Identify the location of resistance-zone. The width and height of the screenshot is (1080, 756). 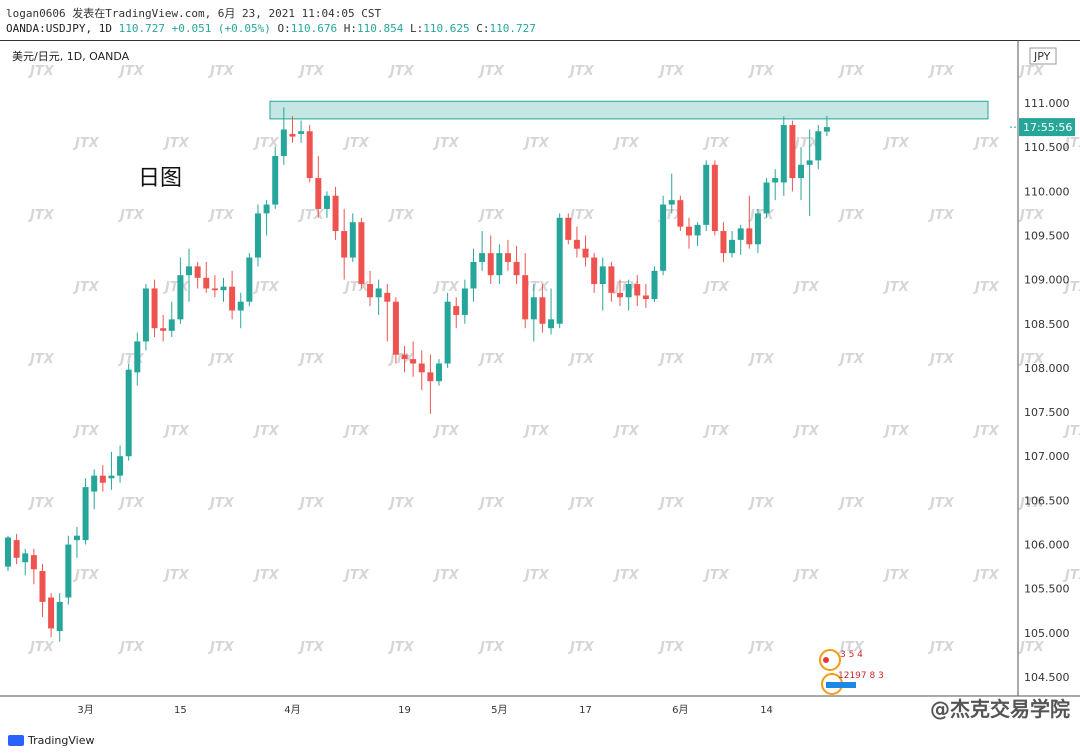
(629, 110).